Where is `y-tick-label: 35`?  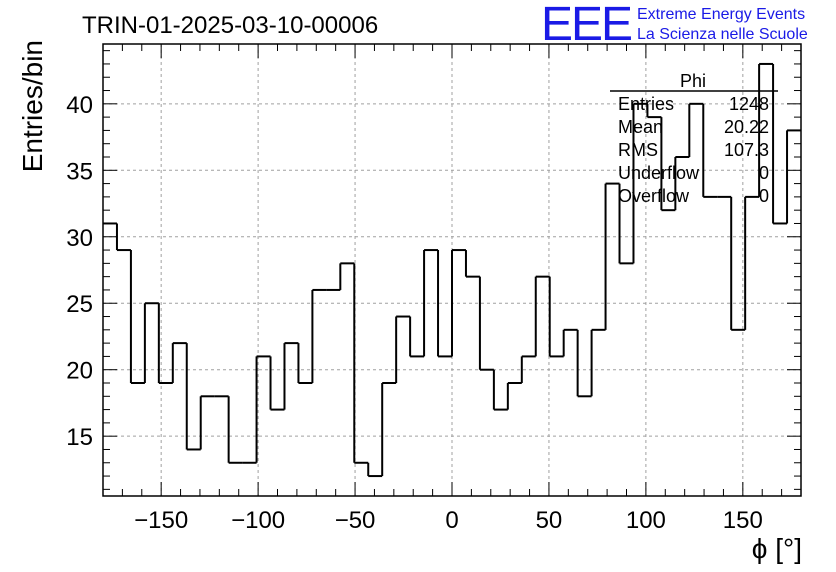 y-tick-label: 35 is located at coordinates (79, 171).